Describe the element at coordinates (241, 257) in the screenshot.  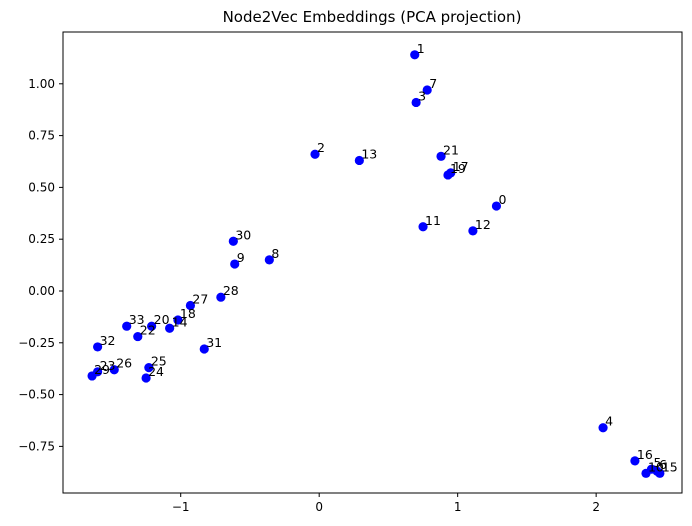
I see `data-point-label: 9` at that location.